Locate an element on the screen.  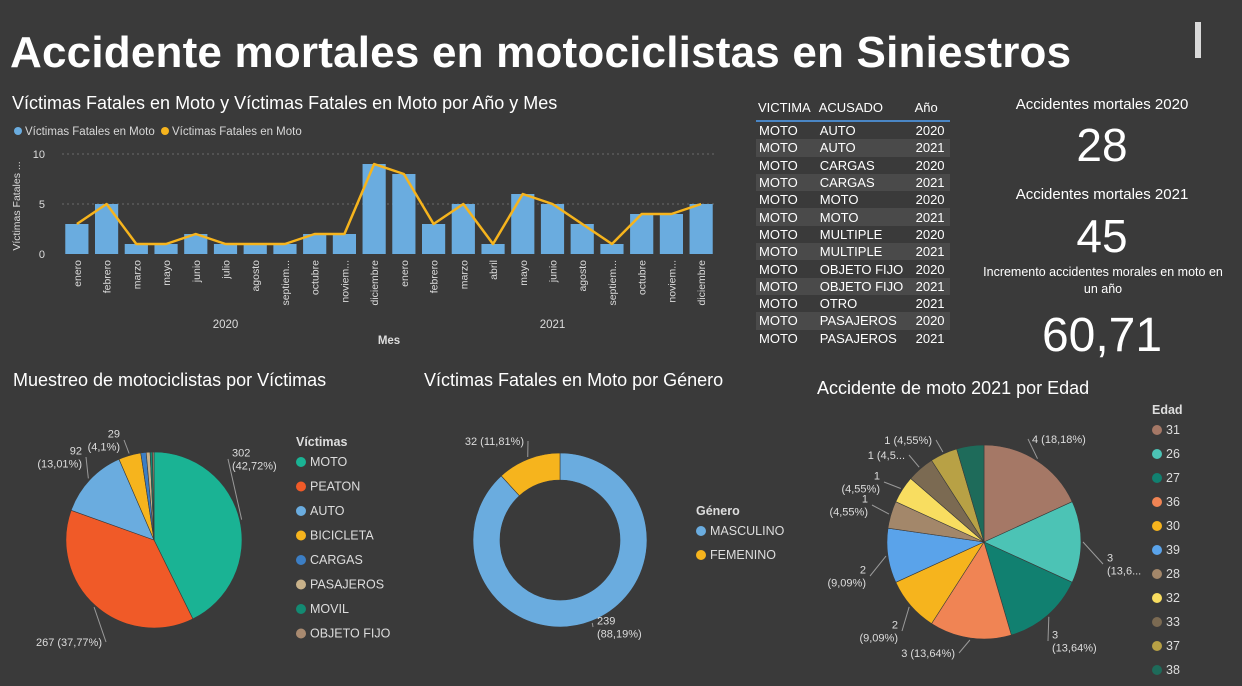
table-row: MOTO AUTO 2021 is located at coordinates (853, 148).